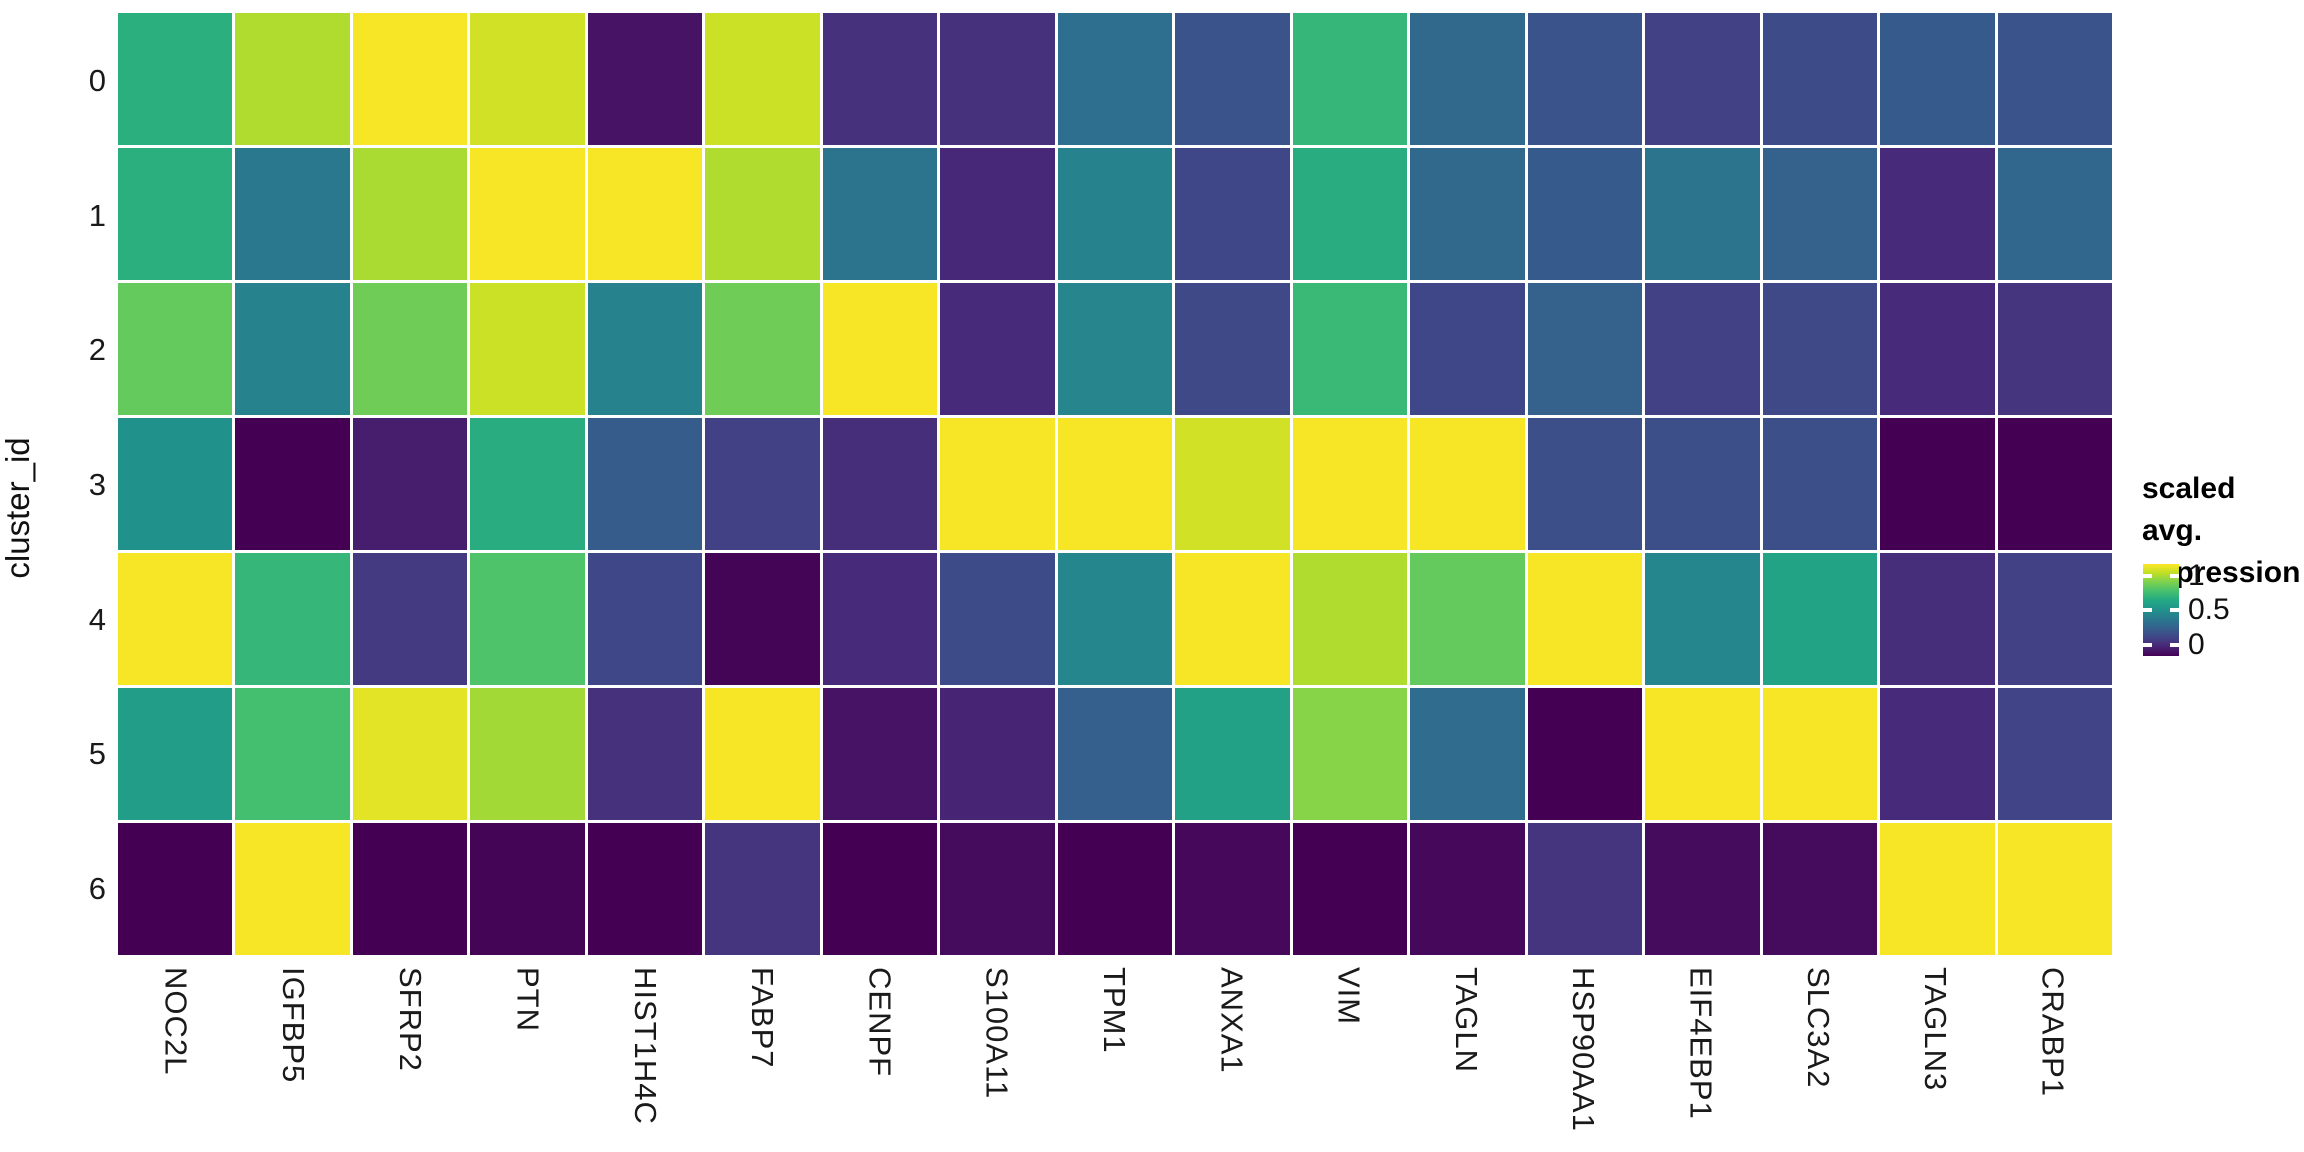  Describe the element at coordinates (1701, 1043) in the screenshot. I see `x-tick-label: EIF4EBP1` at that location.